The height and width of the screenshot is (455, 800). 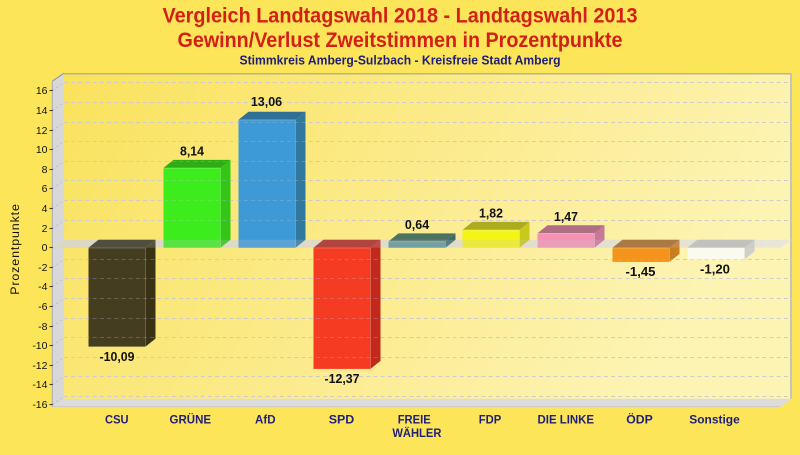 I want to click on svg-text: CSU, so click(x=117, y=419).